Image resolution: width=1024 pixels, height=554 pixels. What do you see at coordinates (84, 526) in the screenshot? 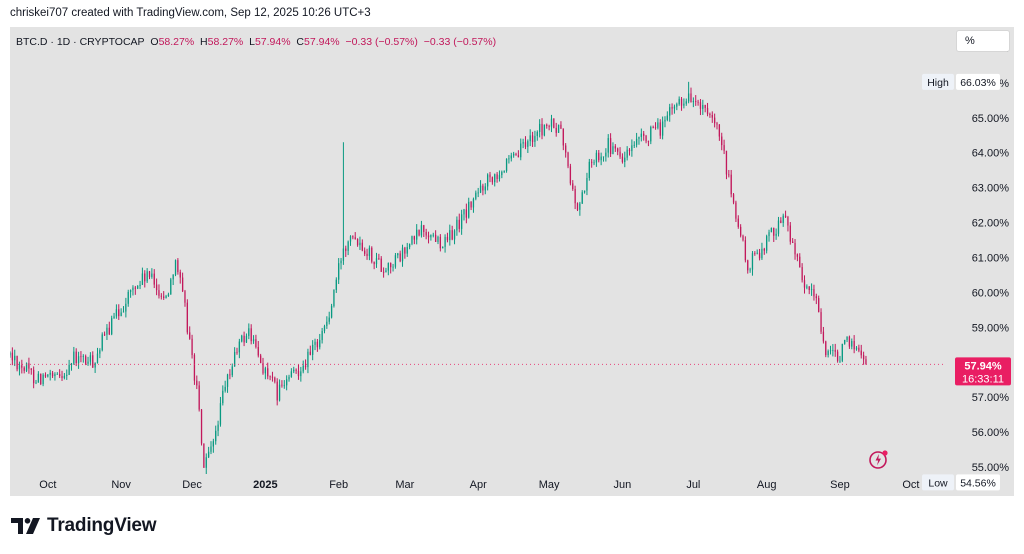
I see `tradingview-logo: TradingView` at bounding box center [84, 526].